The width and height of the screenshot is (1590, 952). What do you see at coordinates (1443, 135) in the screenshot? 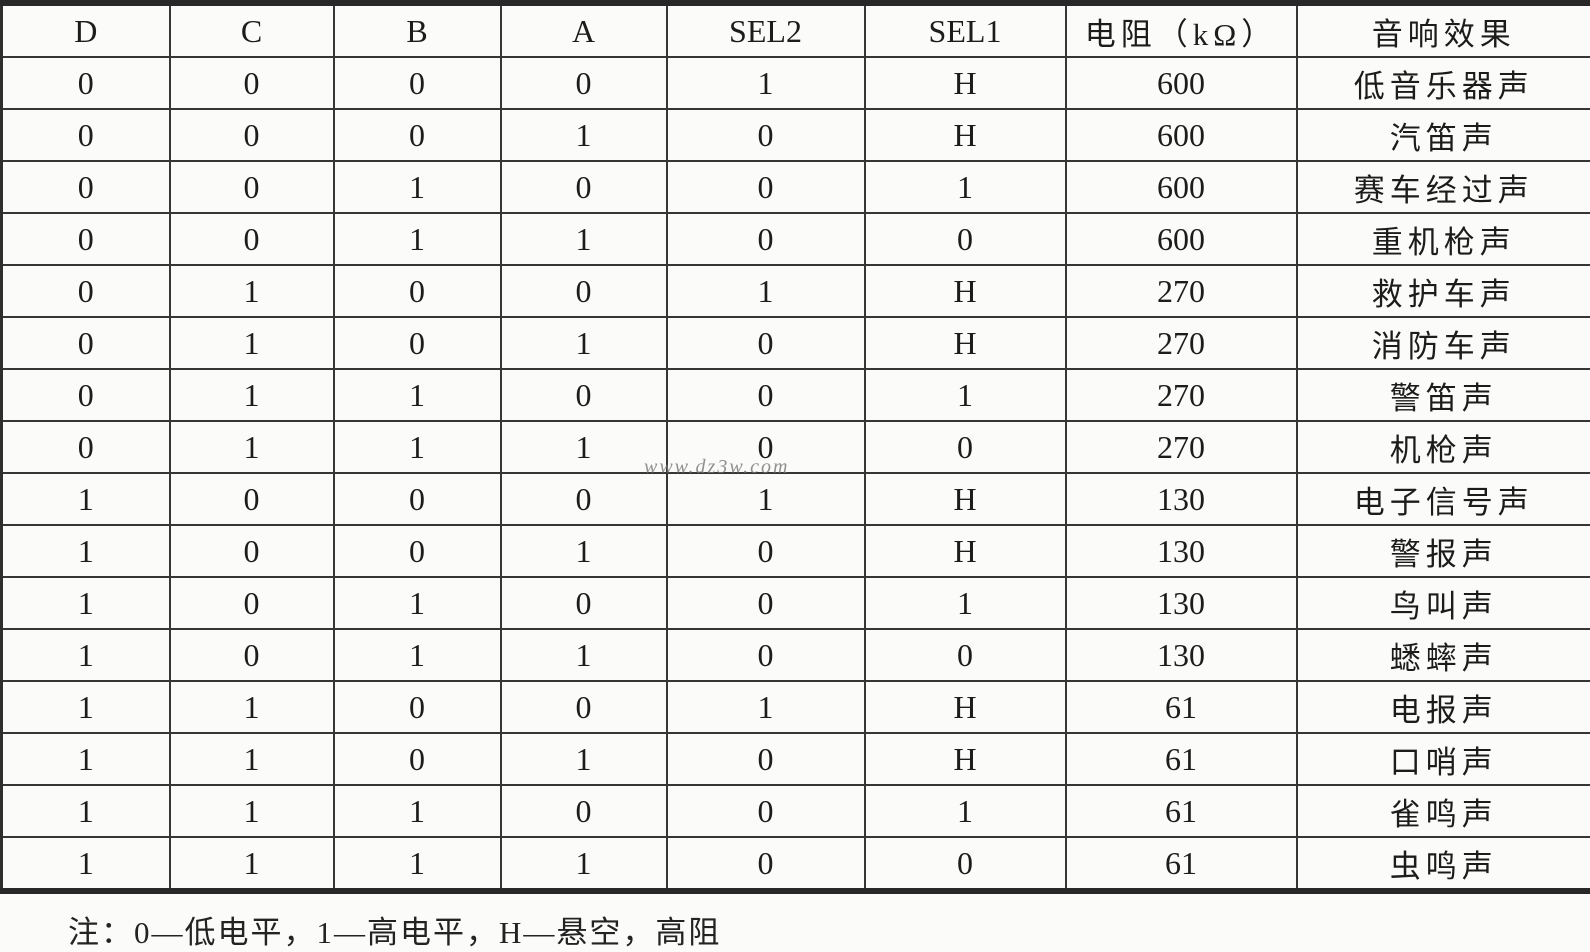
I see `table-cell: 汽笛声` at bounding box center [1443, 135].